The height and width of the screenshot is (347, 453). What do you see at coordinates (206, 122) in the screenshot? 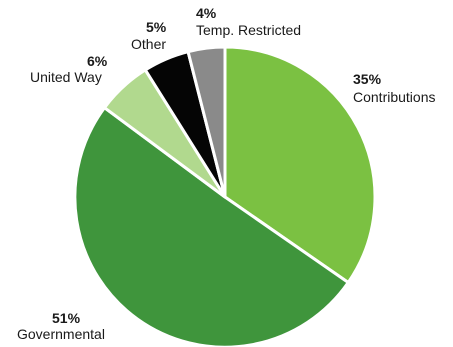
I see `pie-slice-temp-restricted` at bounding box center [206, 122].